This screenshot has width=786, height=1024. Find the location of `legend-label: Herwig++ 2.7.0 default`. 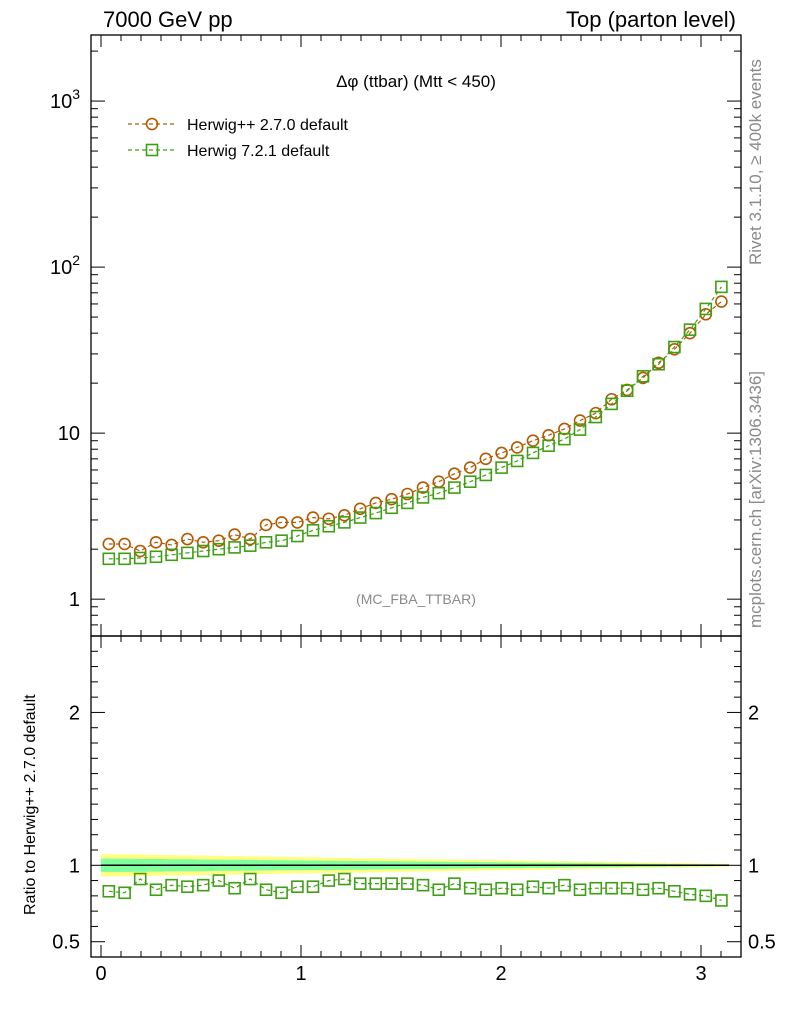

legend-label: Herwig++ 2.7.0 default is located at coordinates (268, 125).